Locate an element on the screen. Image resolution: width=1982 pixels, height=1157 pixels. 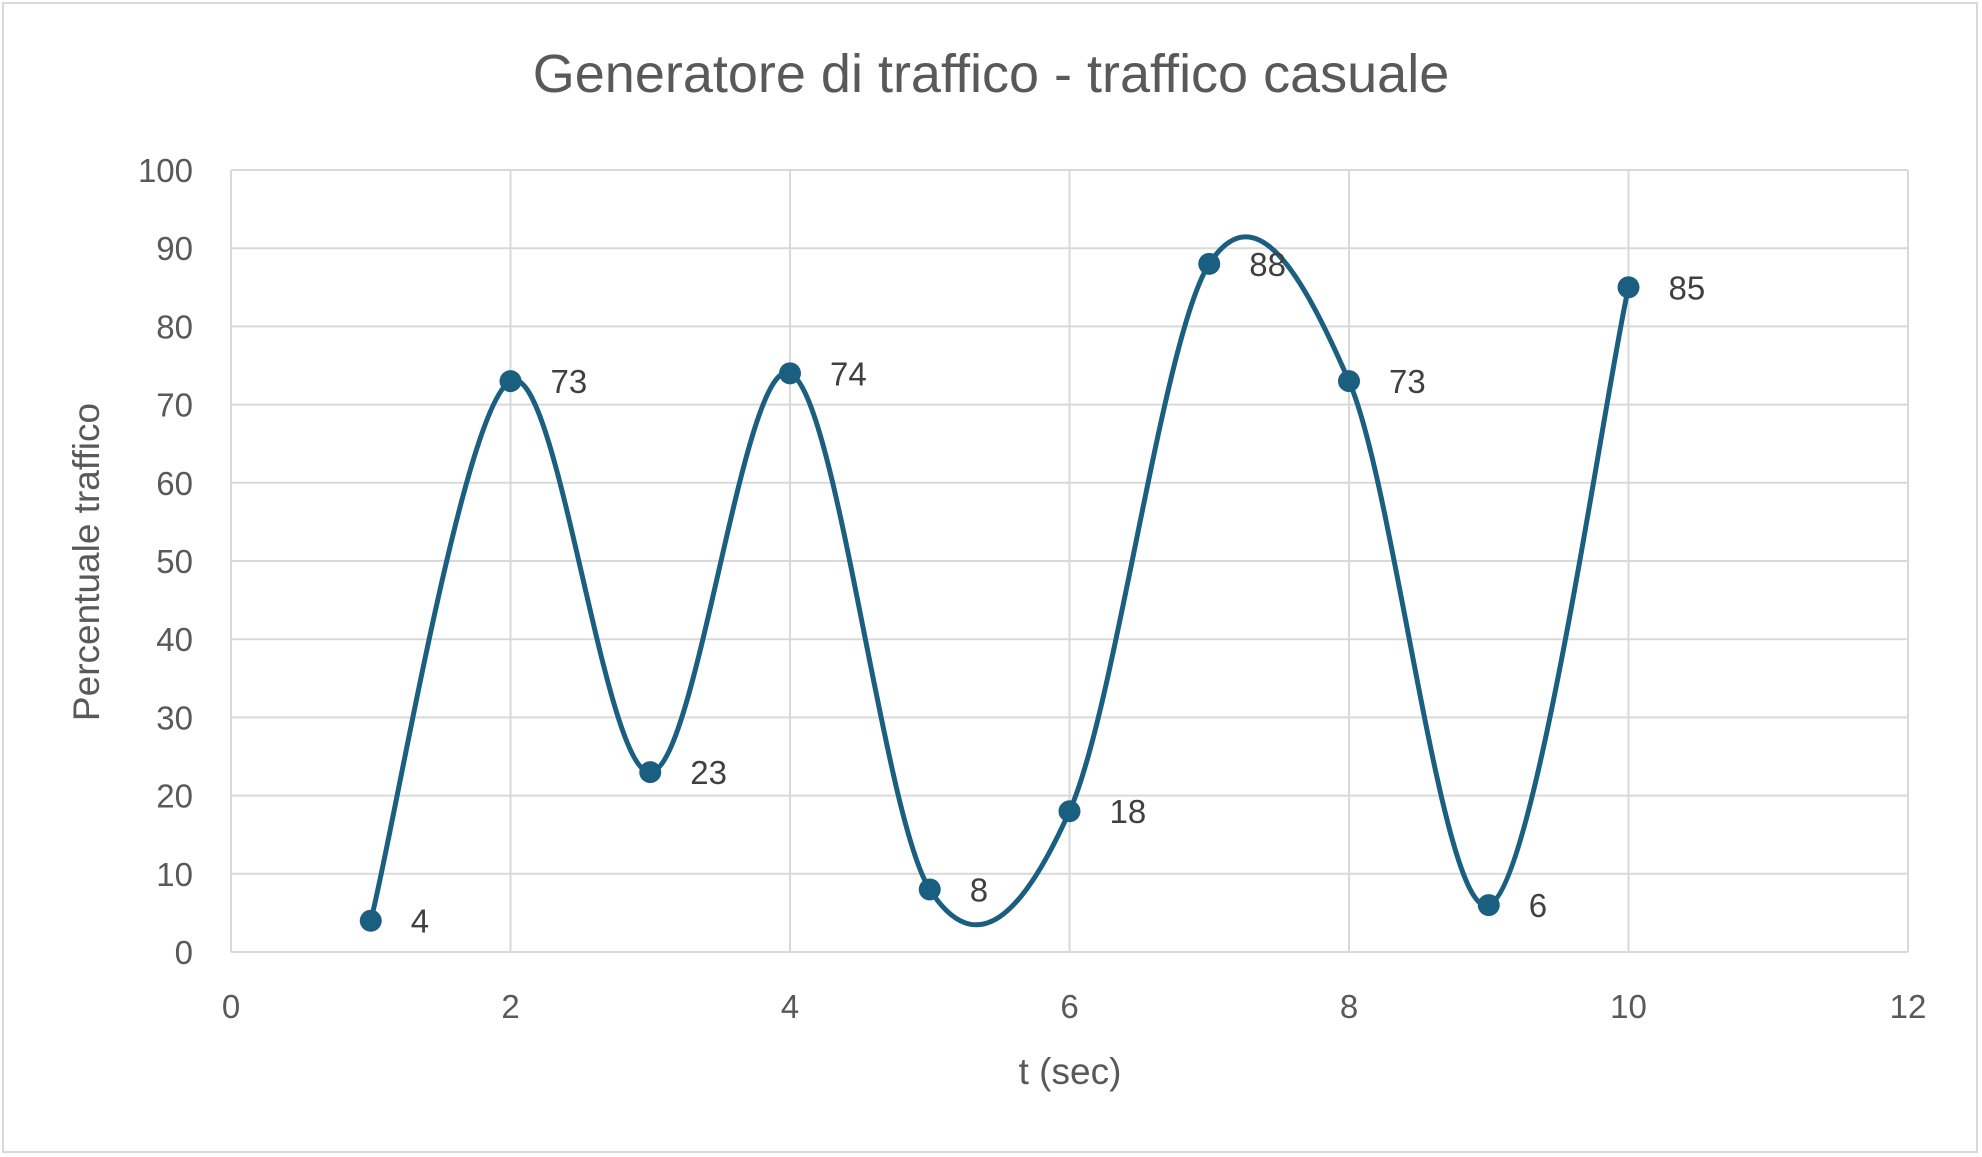
y-tick-label: 60 is located at coordinates (174, 483).